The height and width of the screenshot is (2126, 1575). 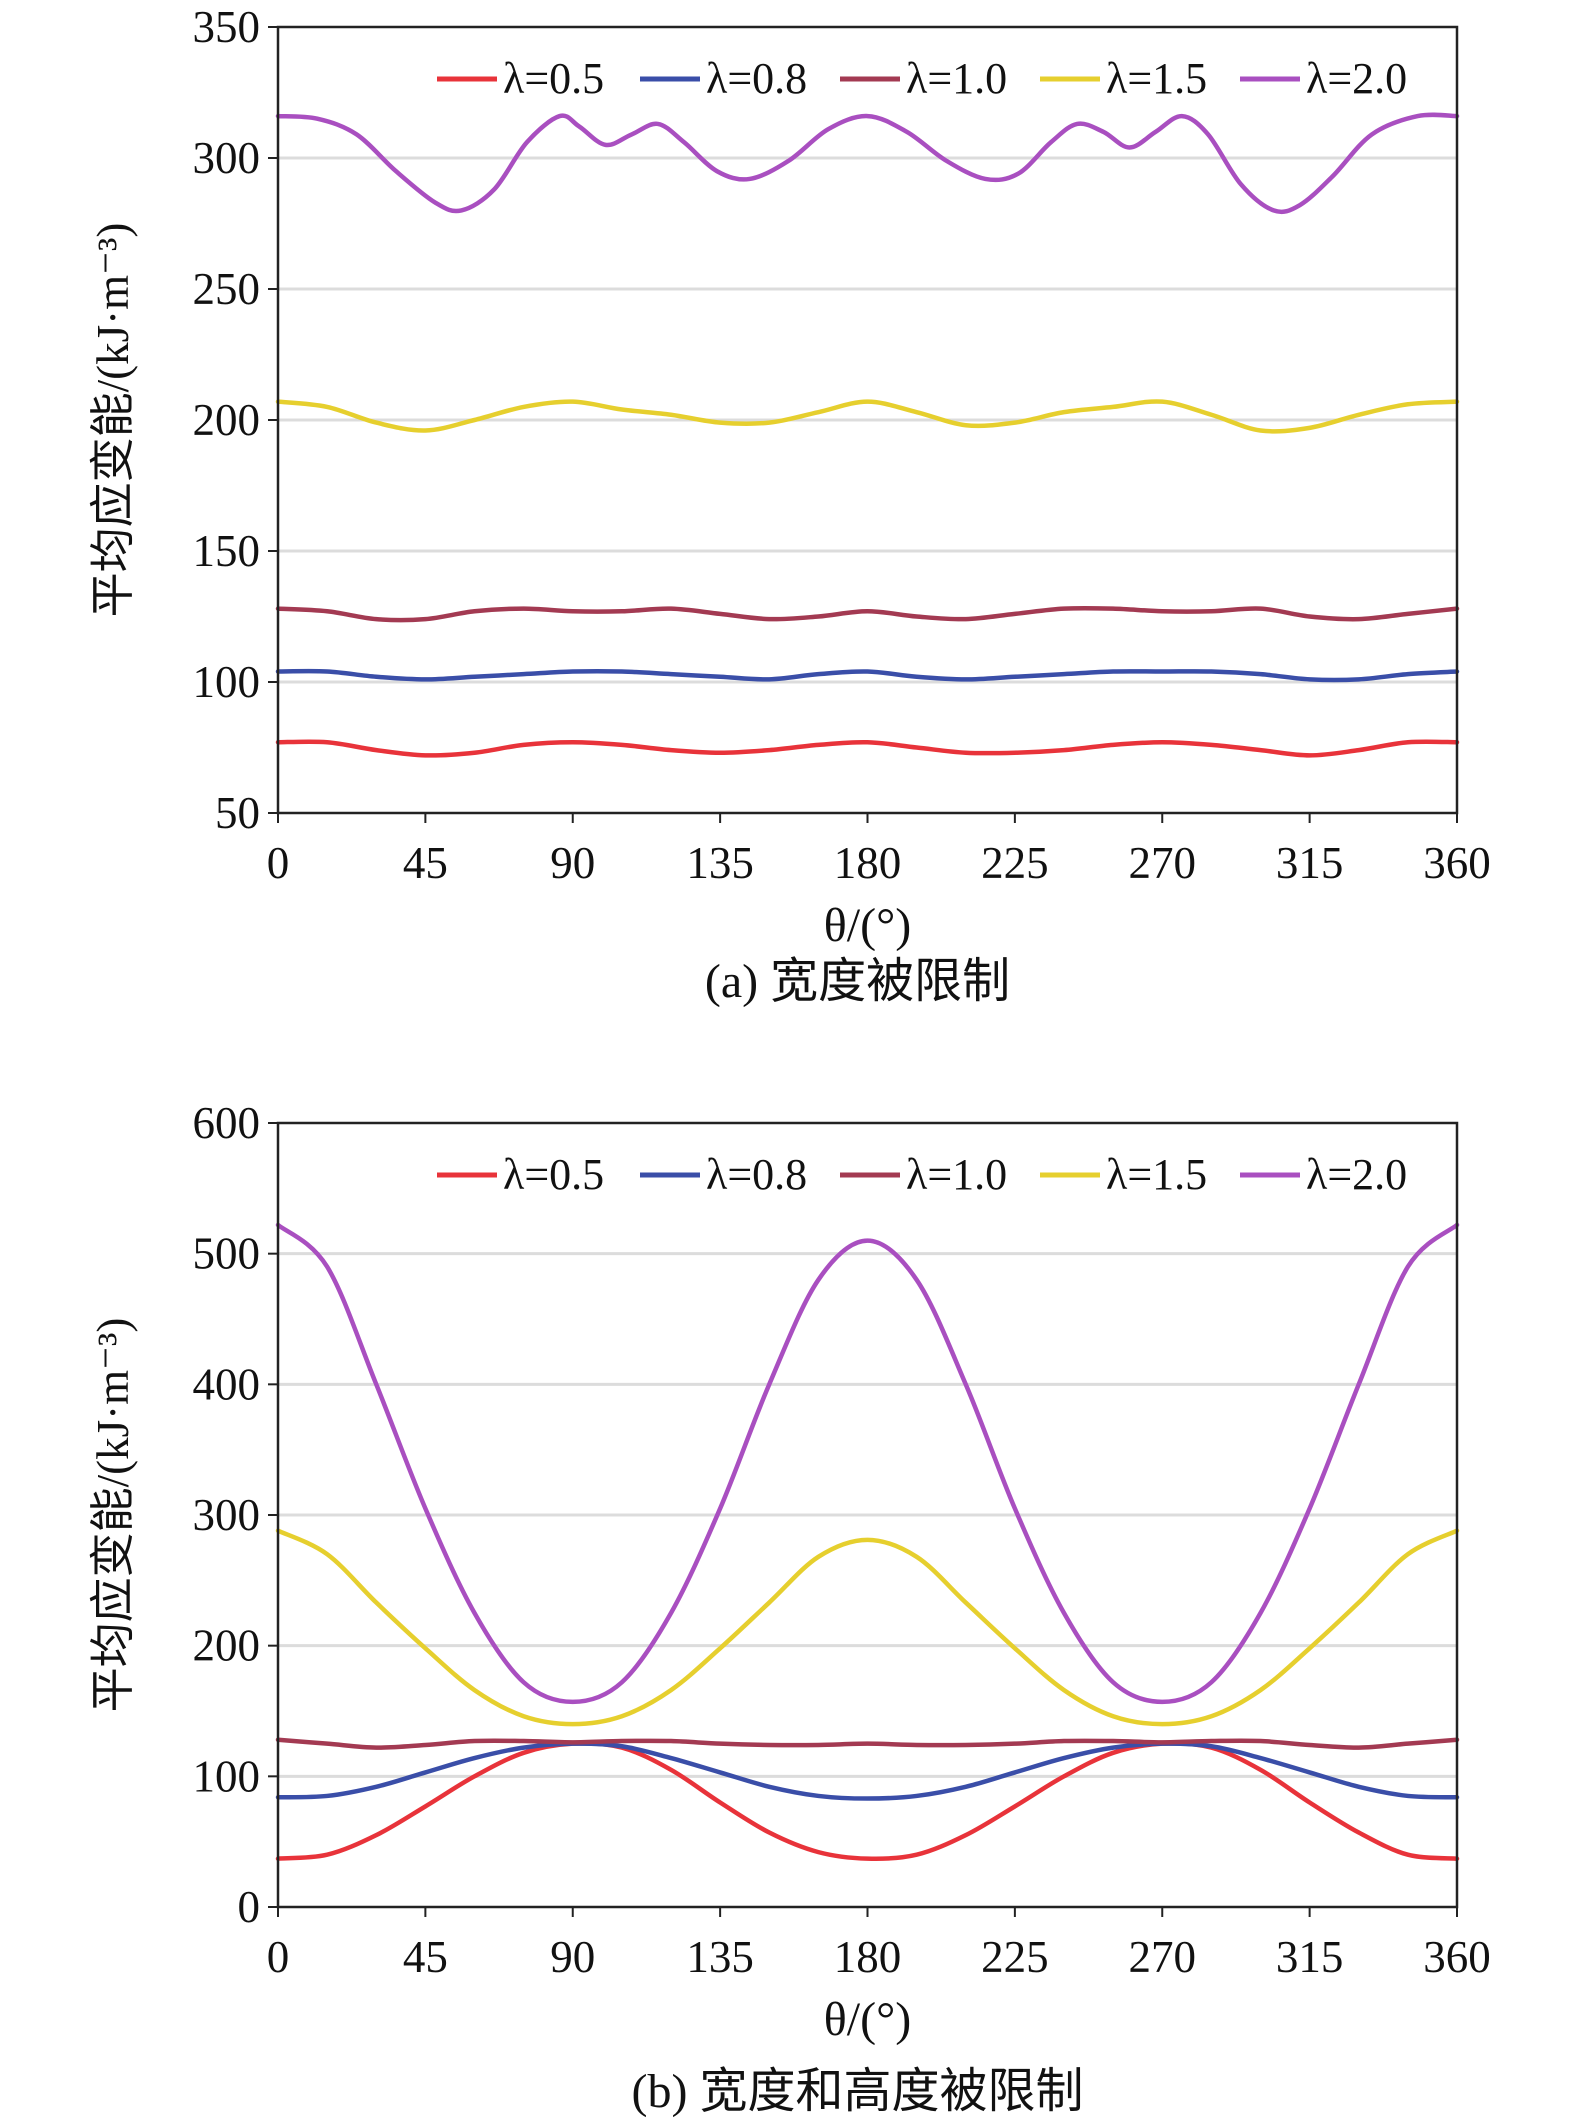 I want to click on y-tick-label: 500, so click(x=227, y=1254).